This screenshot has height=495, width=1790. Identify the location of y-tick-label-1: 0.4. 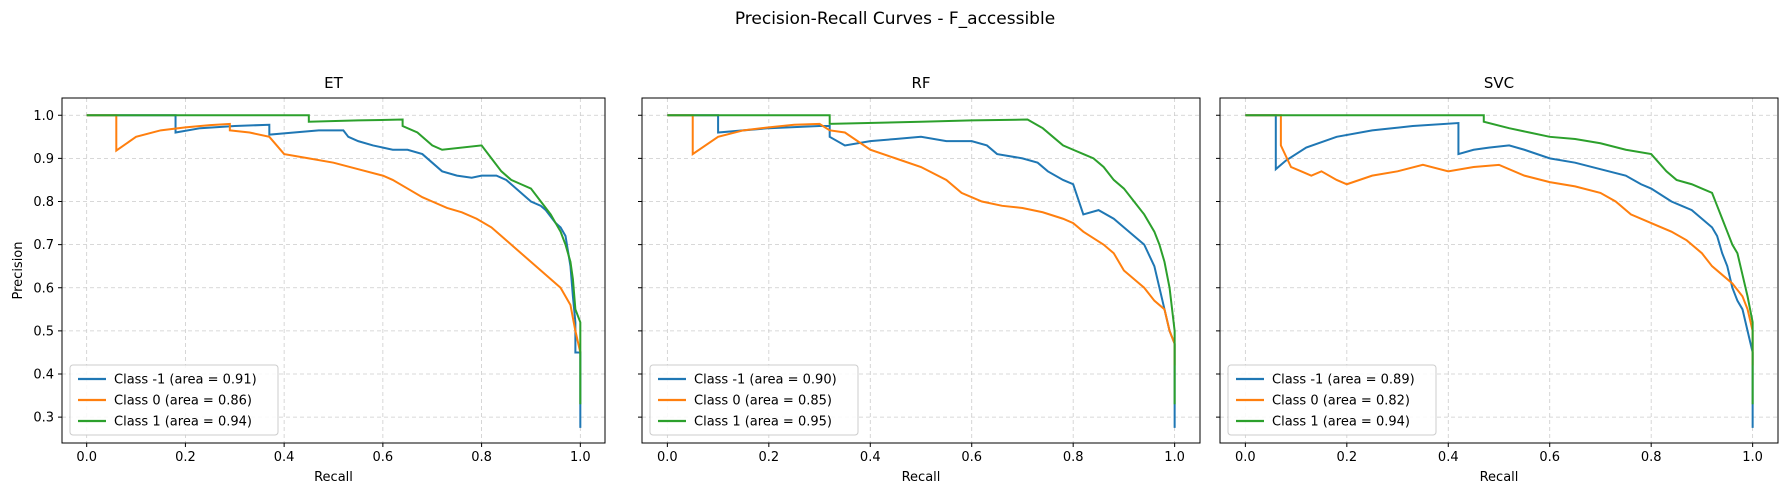
(43, 375).